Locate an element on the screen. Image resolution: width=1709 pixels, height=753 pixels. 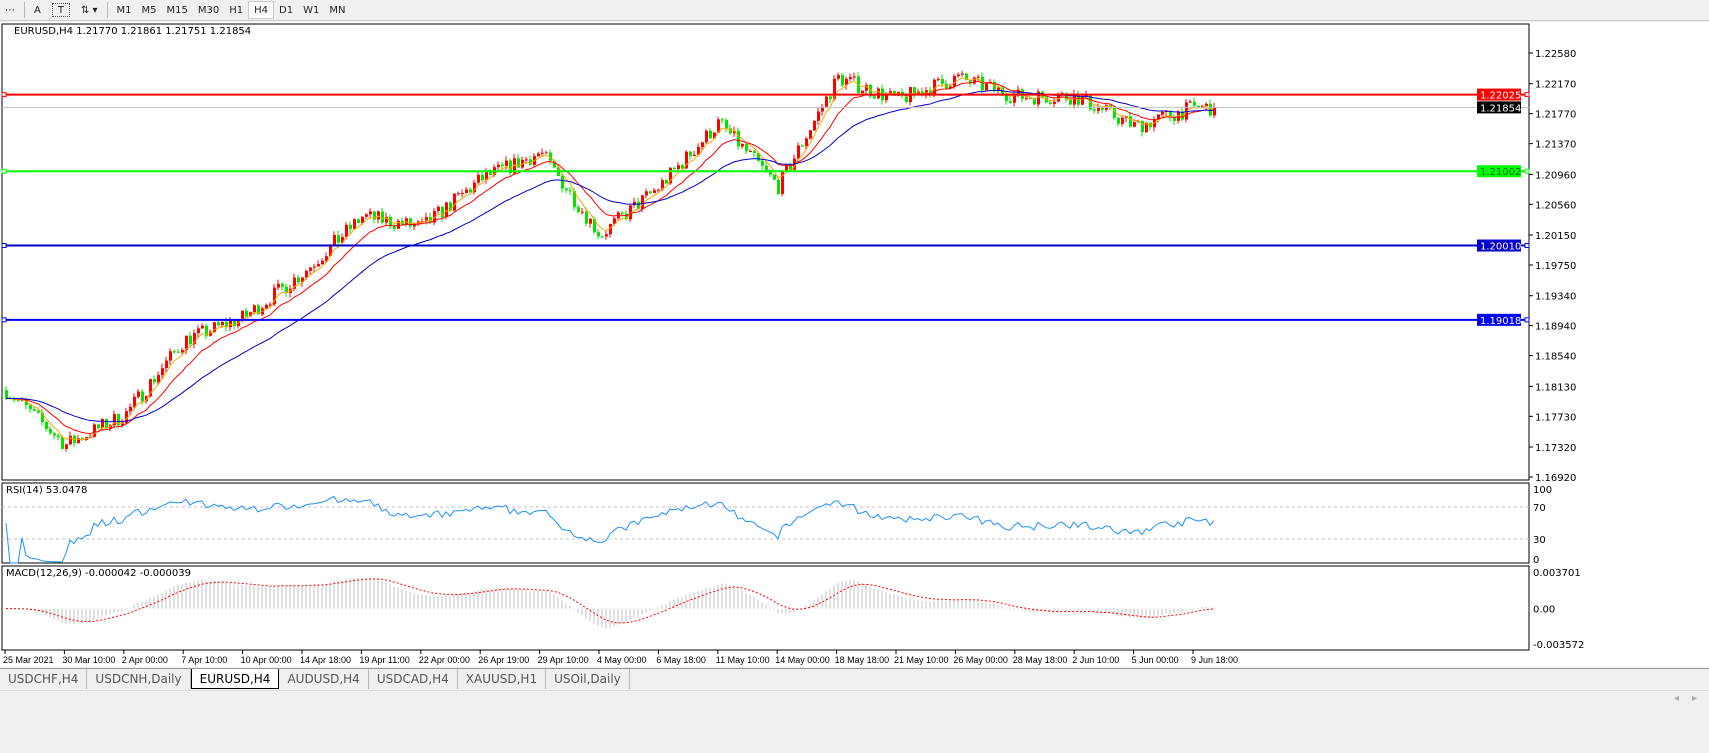
time-tick-label: 21 May 10:00 is located at coordinates (921, 660).